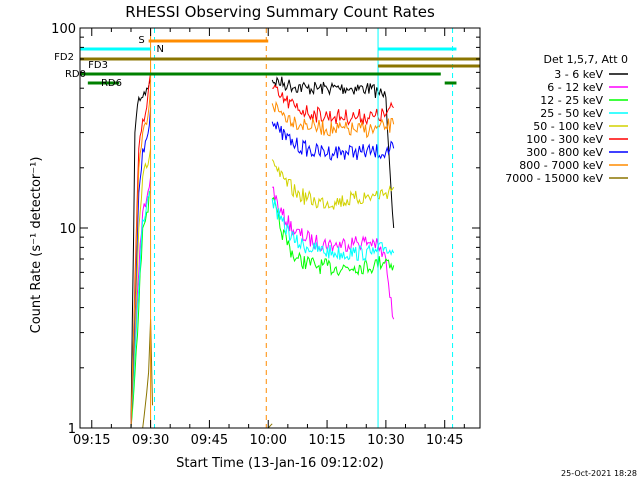 This screenshot has height=480, width=640. Describe the element at coordinates (111, 83) in the screenshot. I see `flag-label-rd6: RD6` at that location.